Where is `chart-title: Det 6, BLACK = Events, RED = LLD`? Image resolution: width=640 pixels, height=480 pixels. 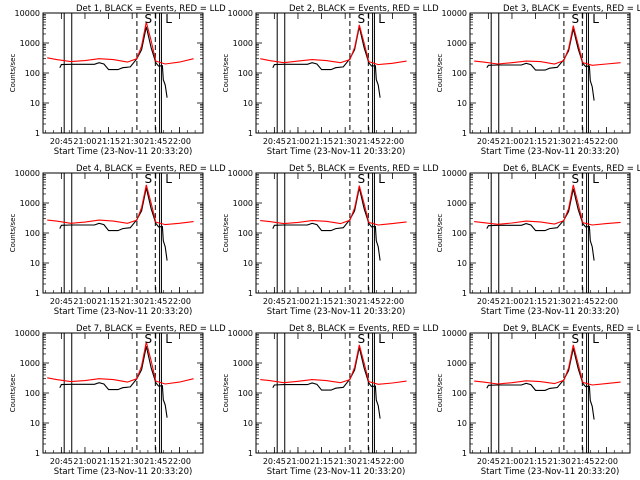
chart-title: Det 6, BLACK = Events, RED = LLD is located at coordinates (571, 169).